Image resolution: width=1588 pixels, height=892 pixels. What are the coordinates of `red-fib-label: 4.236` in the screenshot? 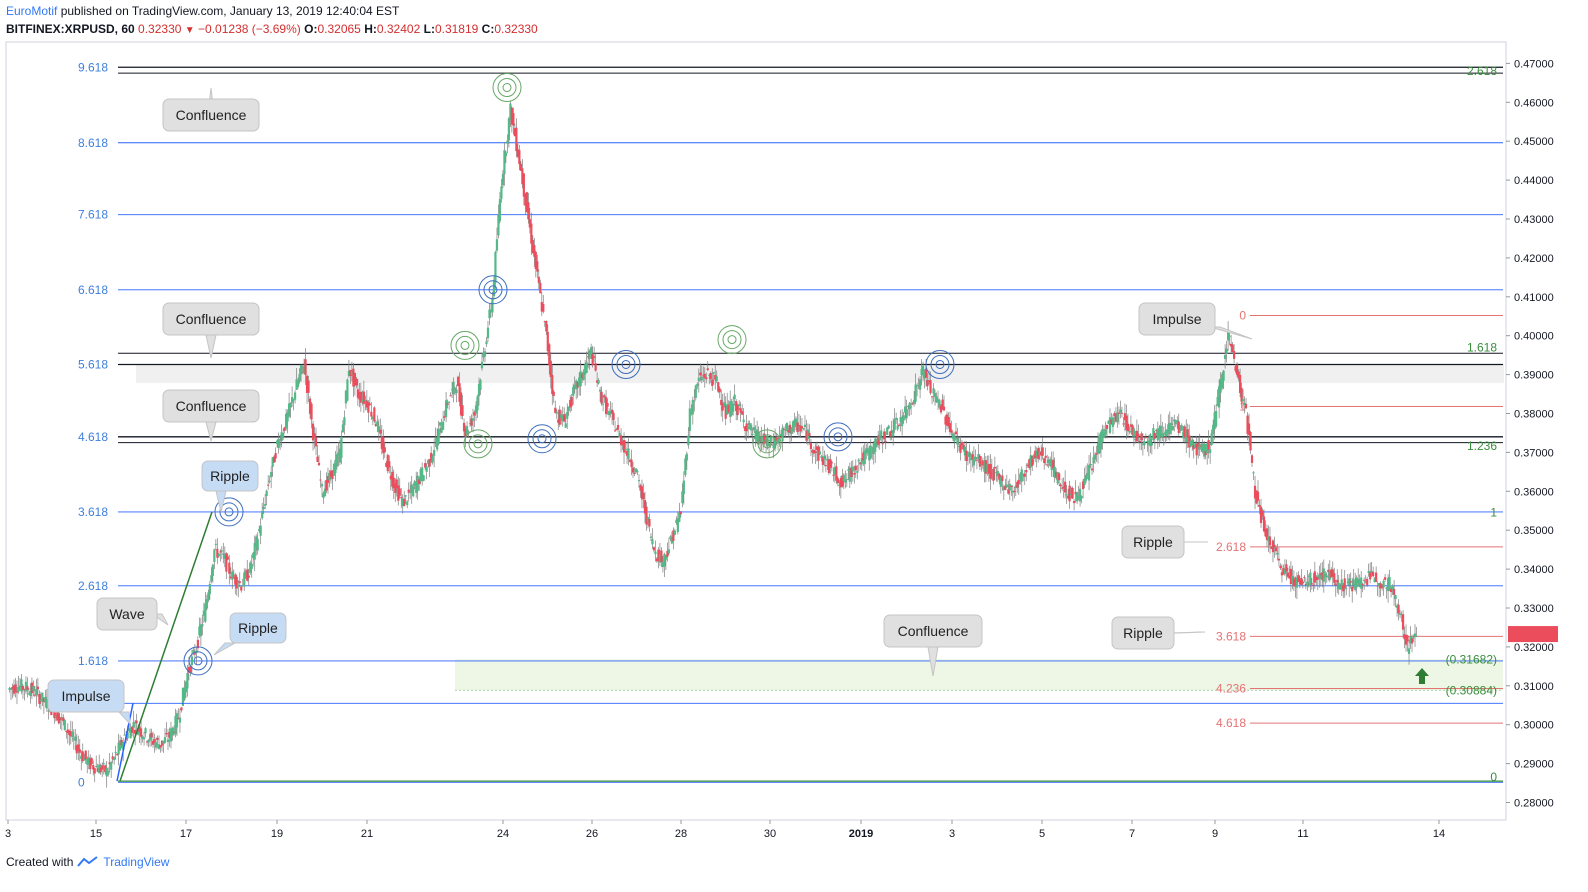 It's located at (1231, 689).